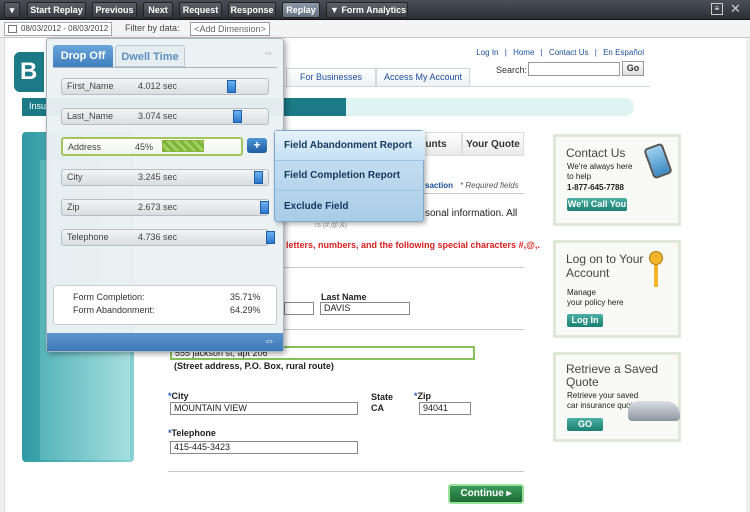 The height and width of the screenshot is (512, 750). What do you see at coordinates (334, 10) in the screenshot?
I see `funnel-icon: ▼` at bounding box center [334, 10].